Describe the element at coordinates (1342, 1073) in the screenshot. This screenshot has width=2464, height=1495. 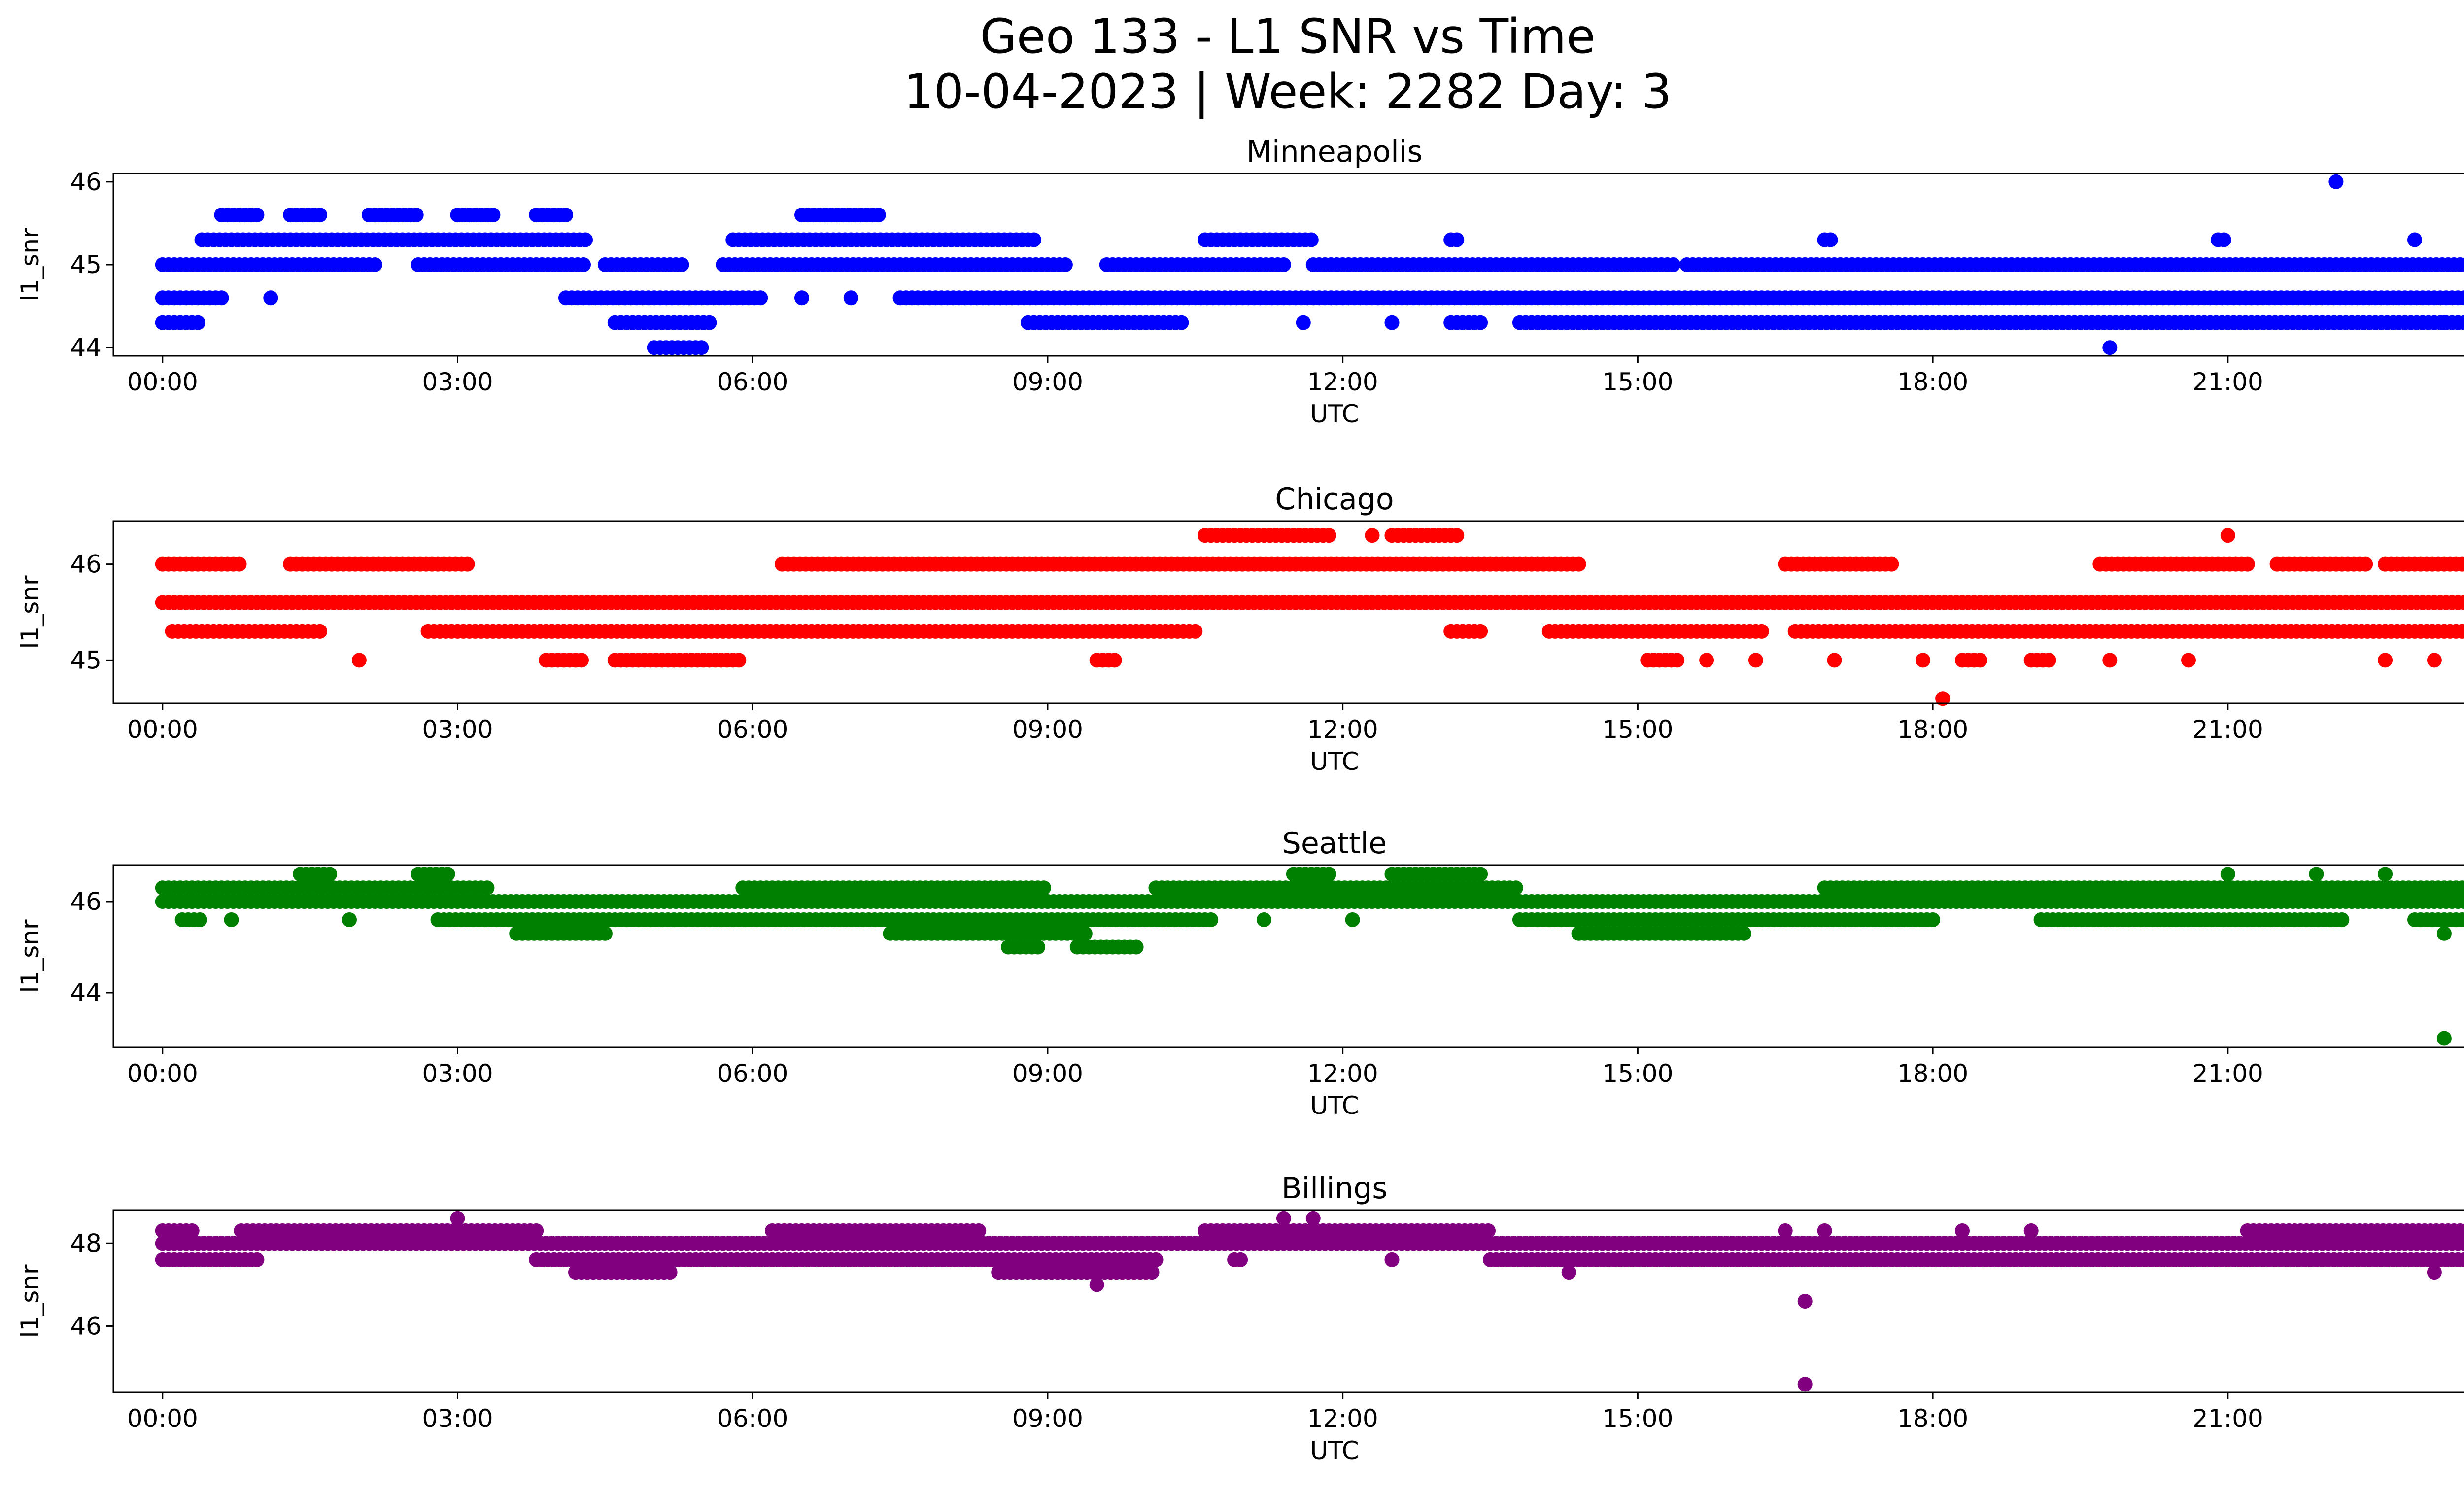
I see `x-tick-label: 12:00` at that location.